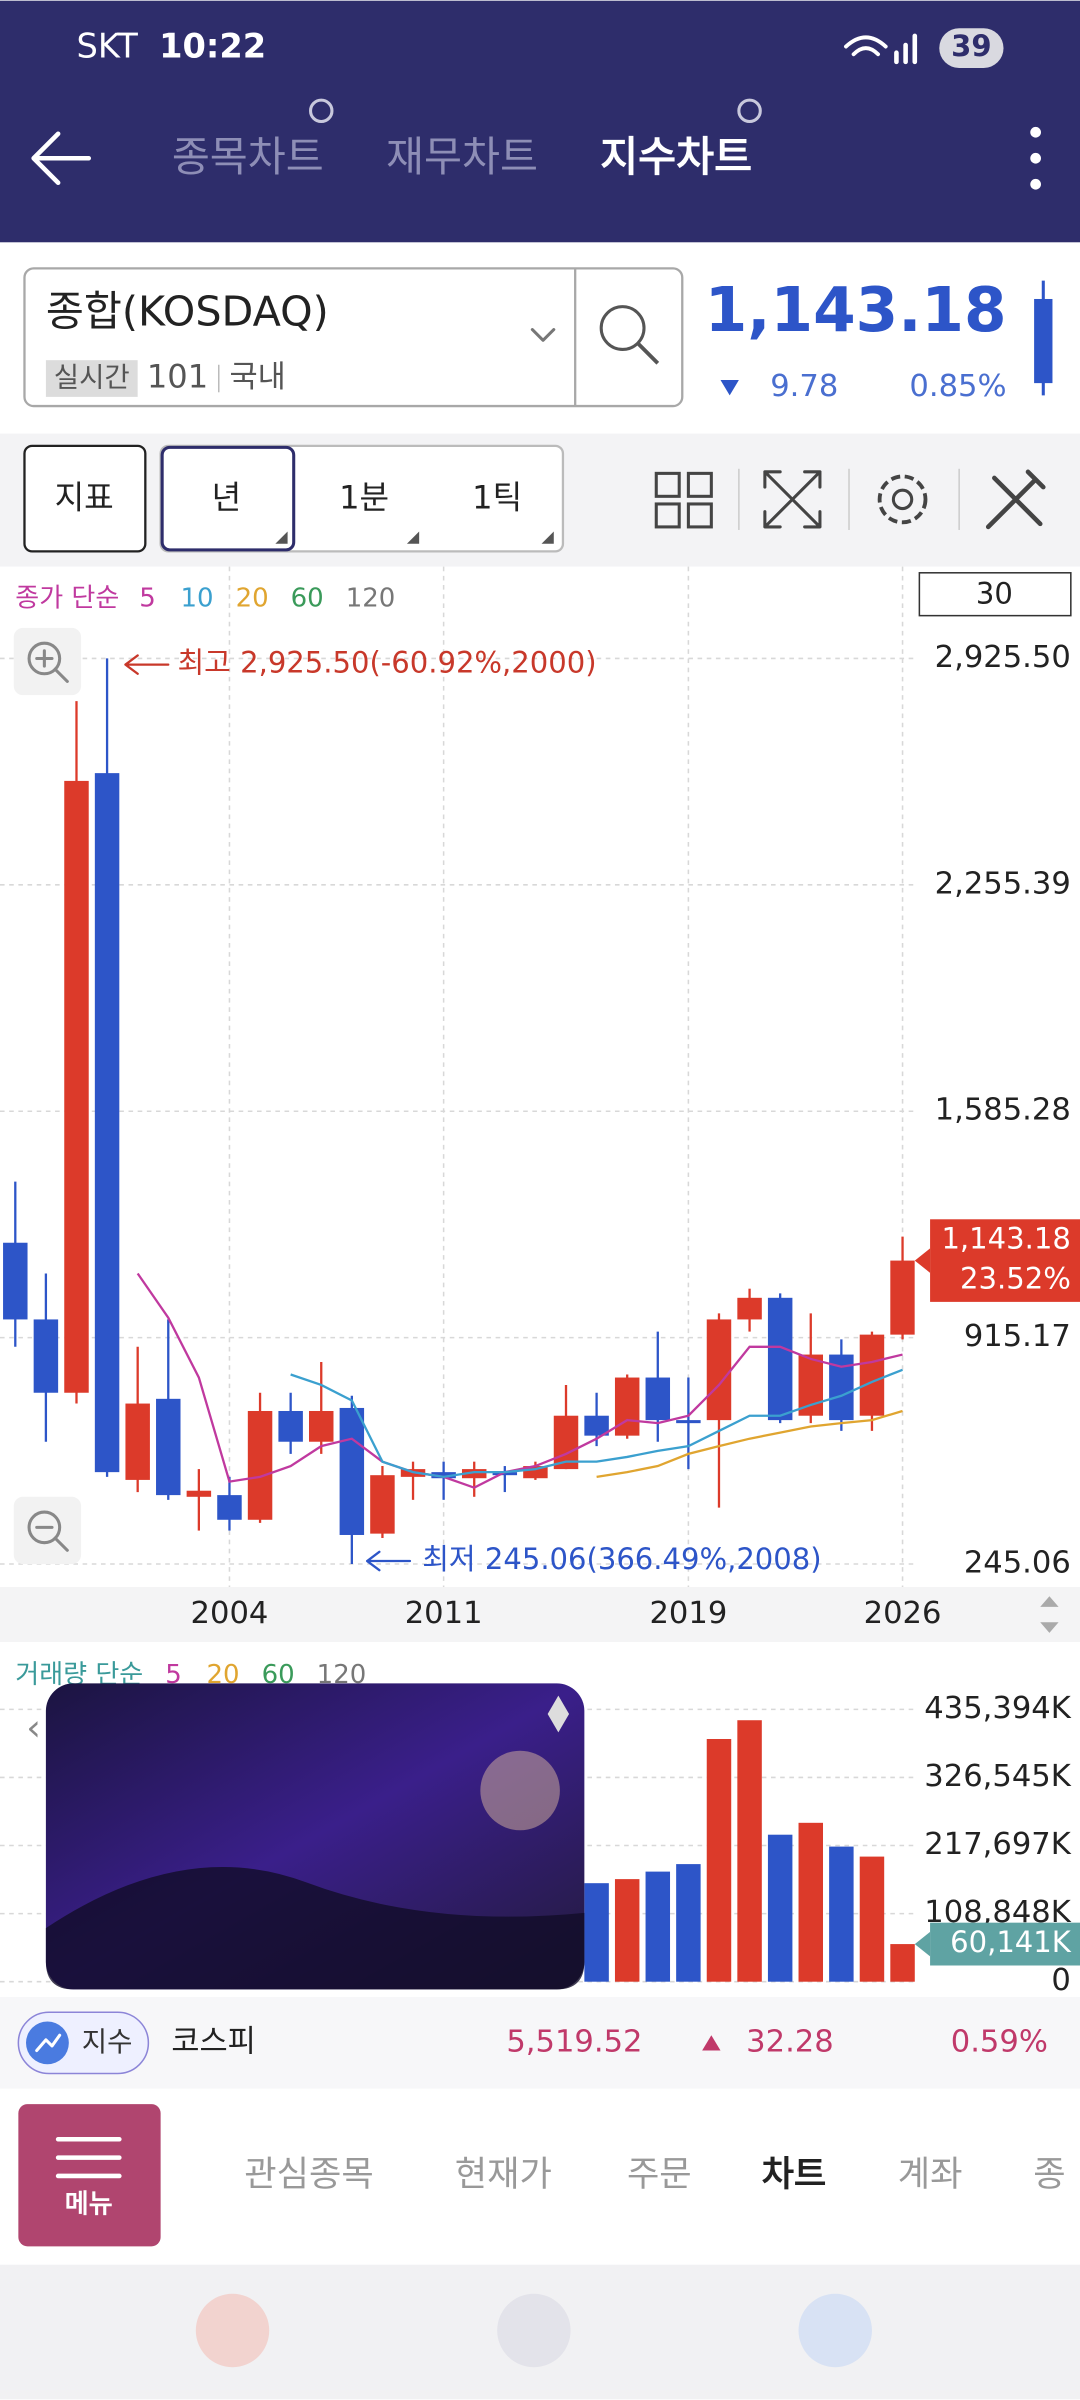 The height and width of the screenshot is (2400, 1080). I want to click on nav-tab: 계좌, so click(930, 2174).